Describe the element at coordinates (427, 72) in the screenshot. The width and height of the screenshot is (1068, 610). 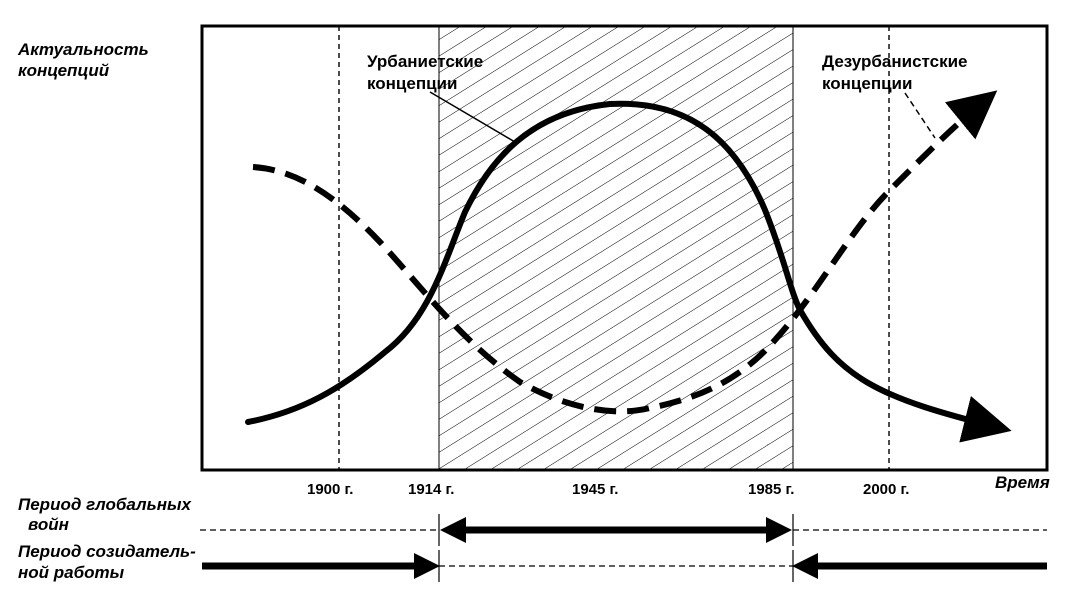
I see `urbanist-label: Урбаниетские концепции` at that location.